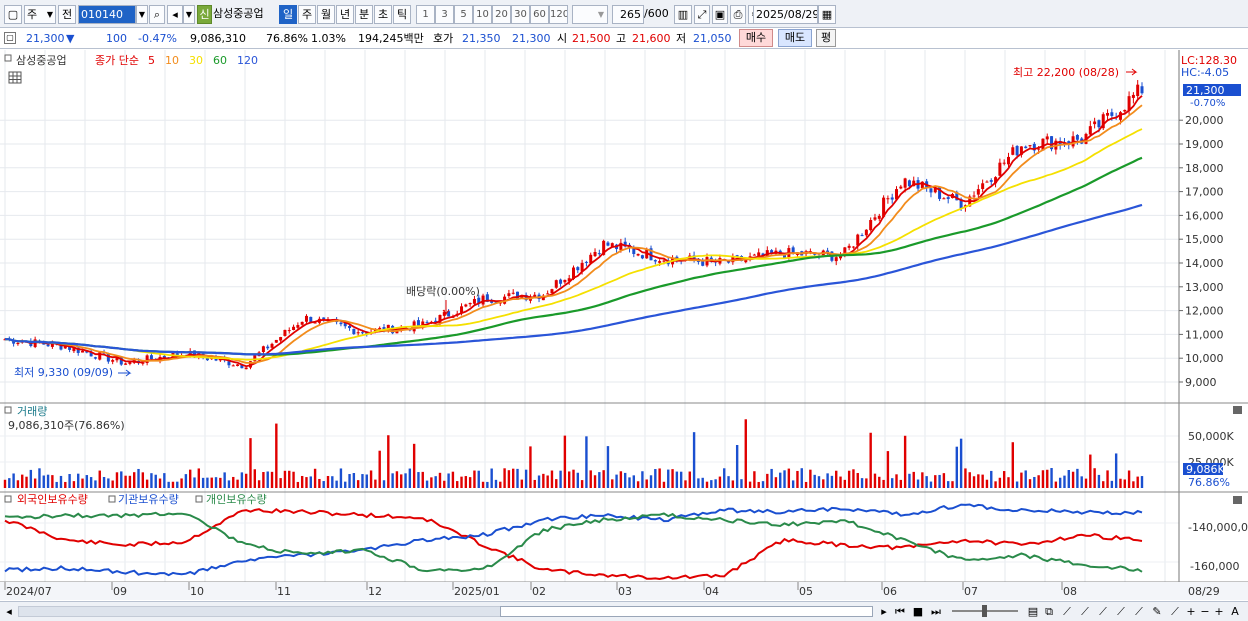 This screenshot has height=621, width=1248. I want to click on copy-icon: ⧉, so click(1049, 611).